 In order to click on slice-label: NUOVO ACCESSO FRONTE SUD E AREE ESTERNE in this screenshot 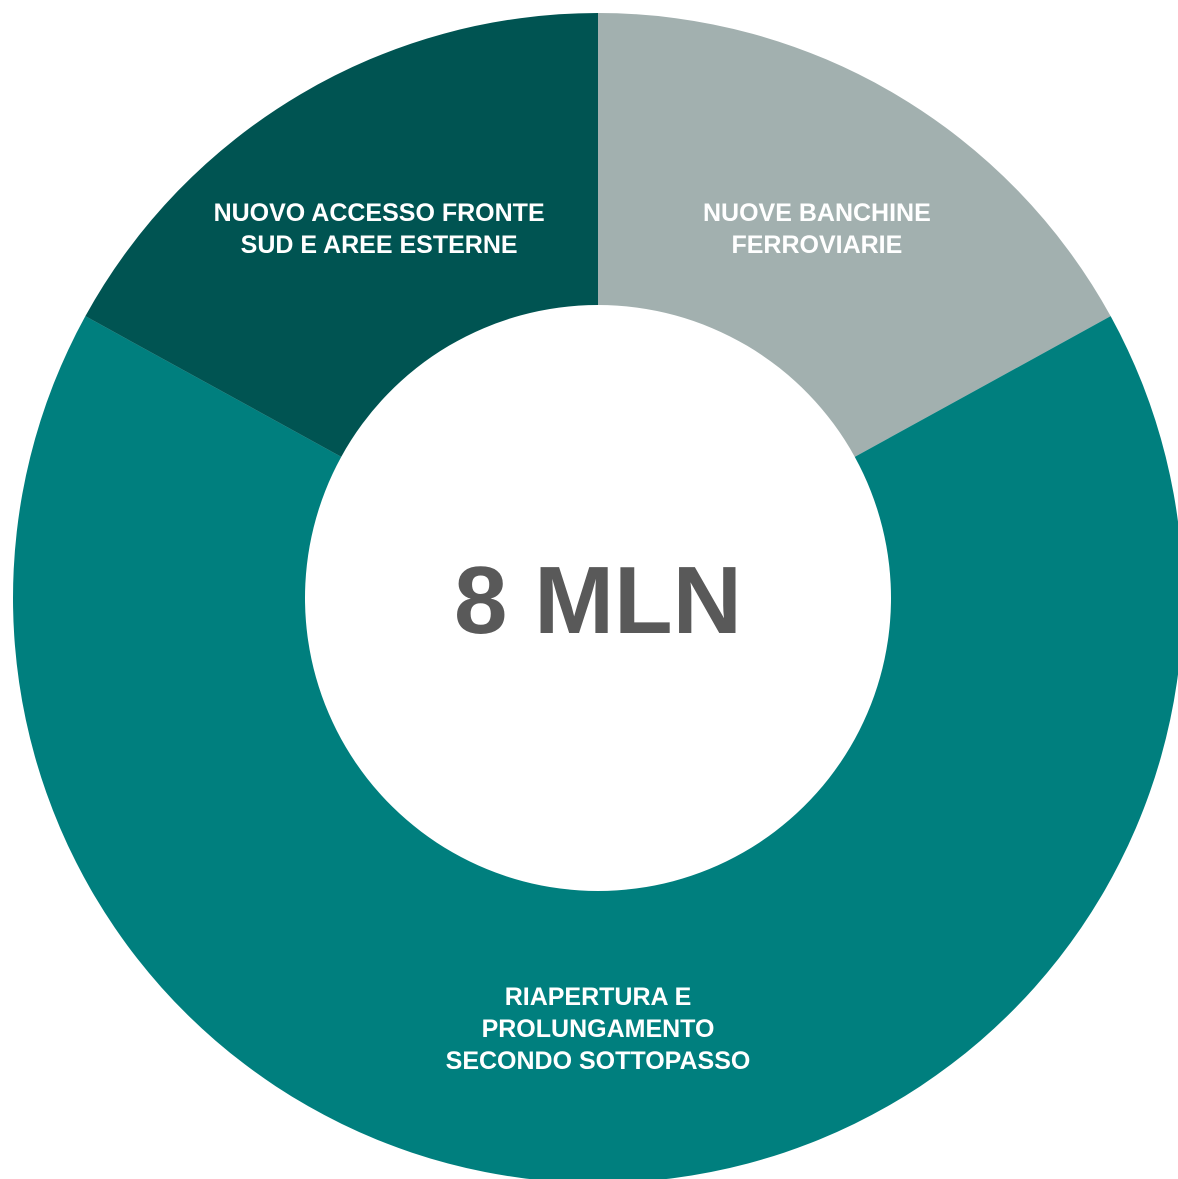, I will do `click(379, 229)`.